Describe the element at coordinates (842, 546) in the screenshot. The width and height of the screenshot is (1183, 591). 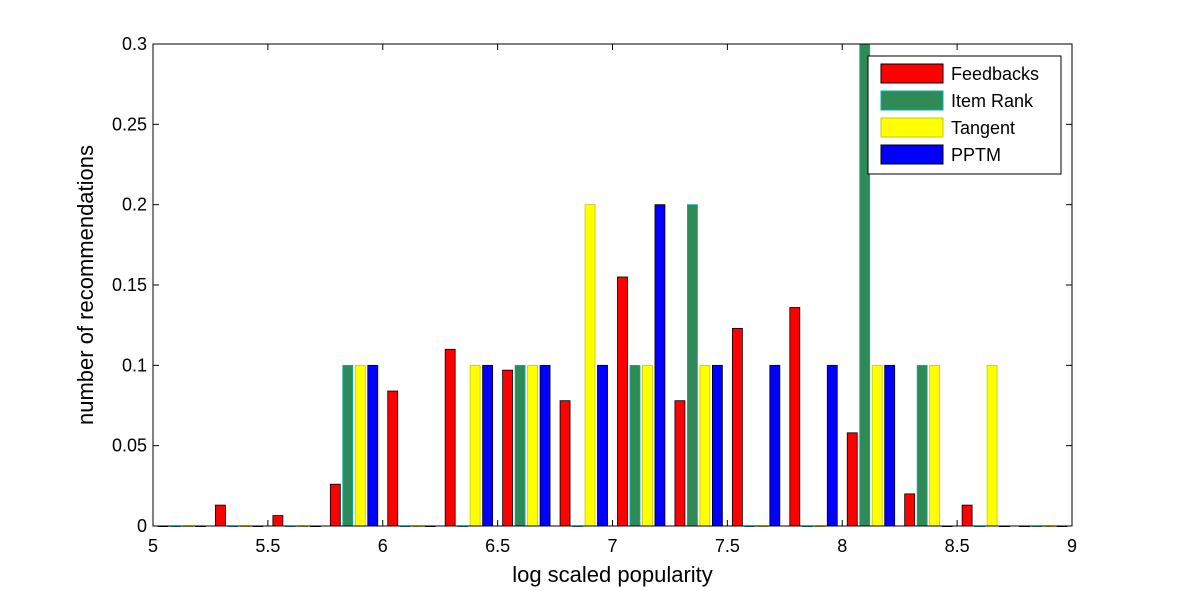
I see `x-tick-label: 8` at that location.